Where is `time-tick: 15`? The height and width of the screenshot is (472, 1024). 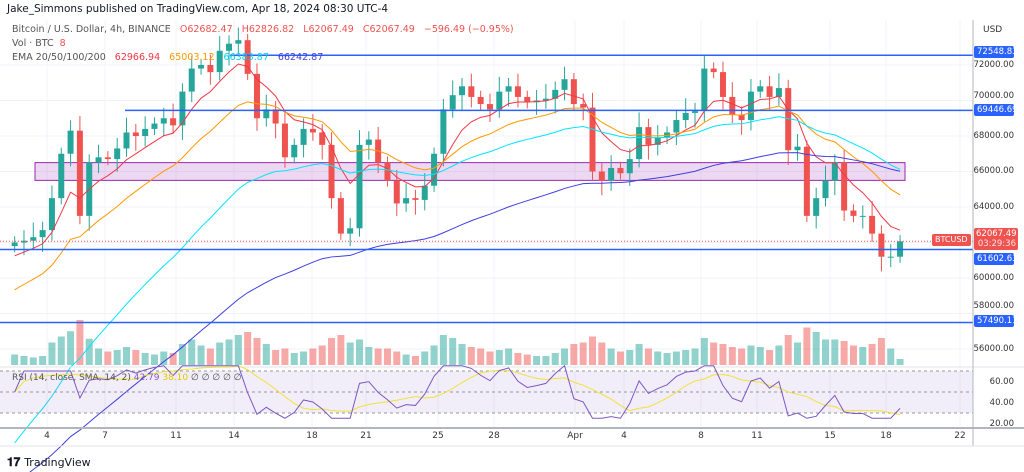
time-tick: 15 is located at coordinates (830, 436).